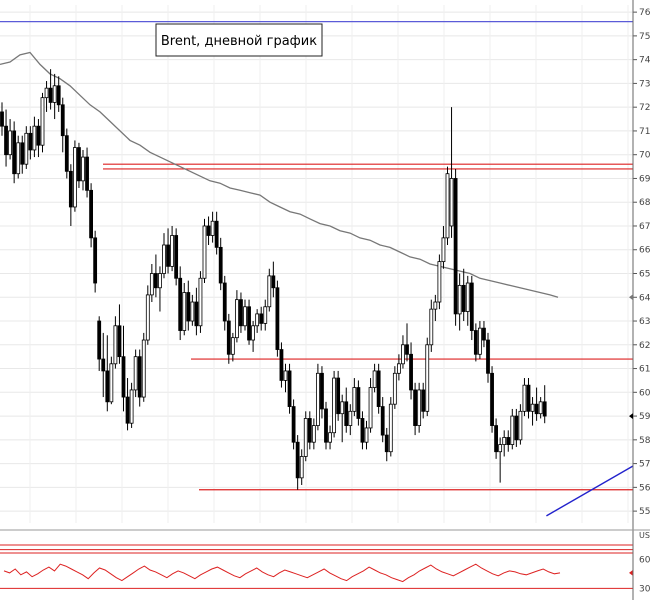 This screenshot has width=650, height=600. What do you see at coordinates (644, 589) in the screenshot?
I see `oscillator-tick-label: 30` at bounding box center [644, 589].